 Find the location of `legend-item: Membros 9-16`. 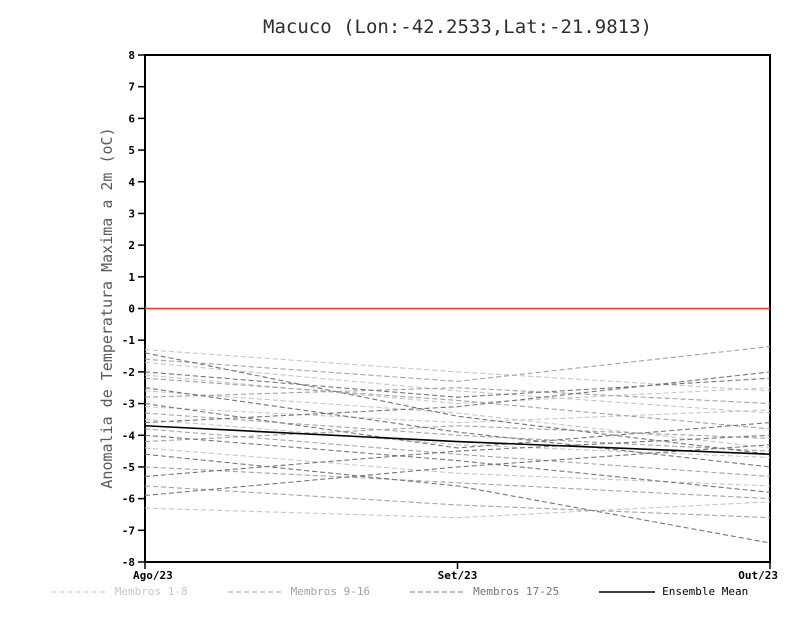

legend-item: Membros 9-16 is located at coordinates (299, 591).